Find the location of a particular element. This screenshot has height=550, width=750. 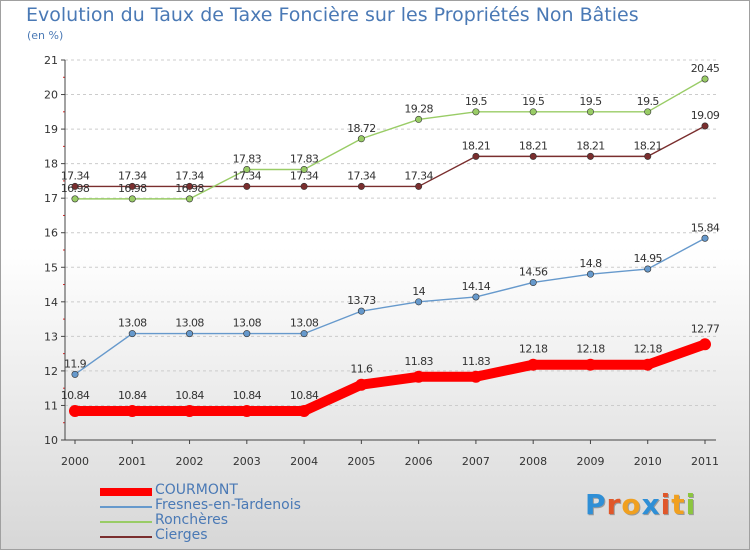

x-tick-label: 2011 is located at coordinates (705, 461).